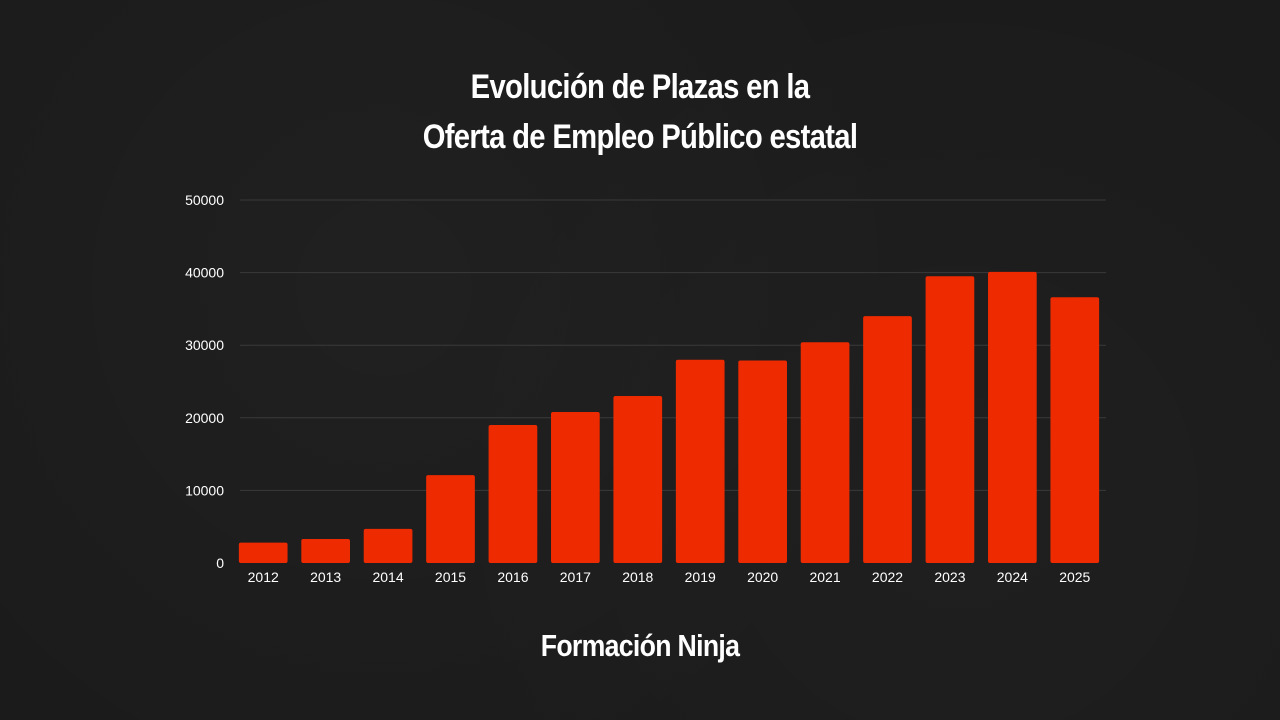 Image resolution: width=1280 pixels, height=720 pixels. What do you see at coordinates (450, 577) in the screenshot?
I see `x-tick-label: 2015` at bounding box center [450, 577].